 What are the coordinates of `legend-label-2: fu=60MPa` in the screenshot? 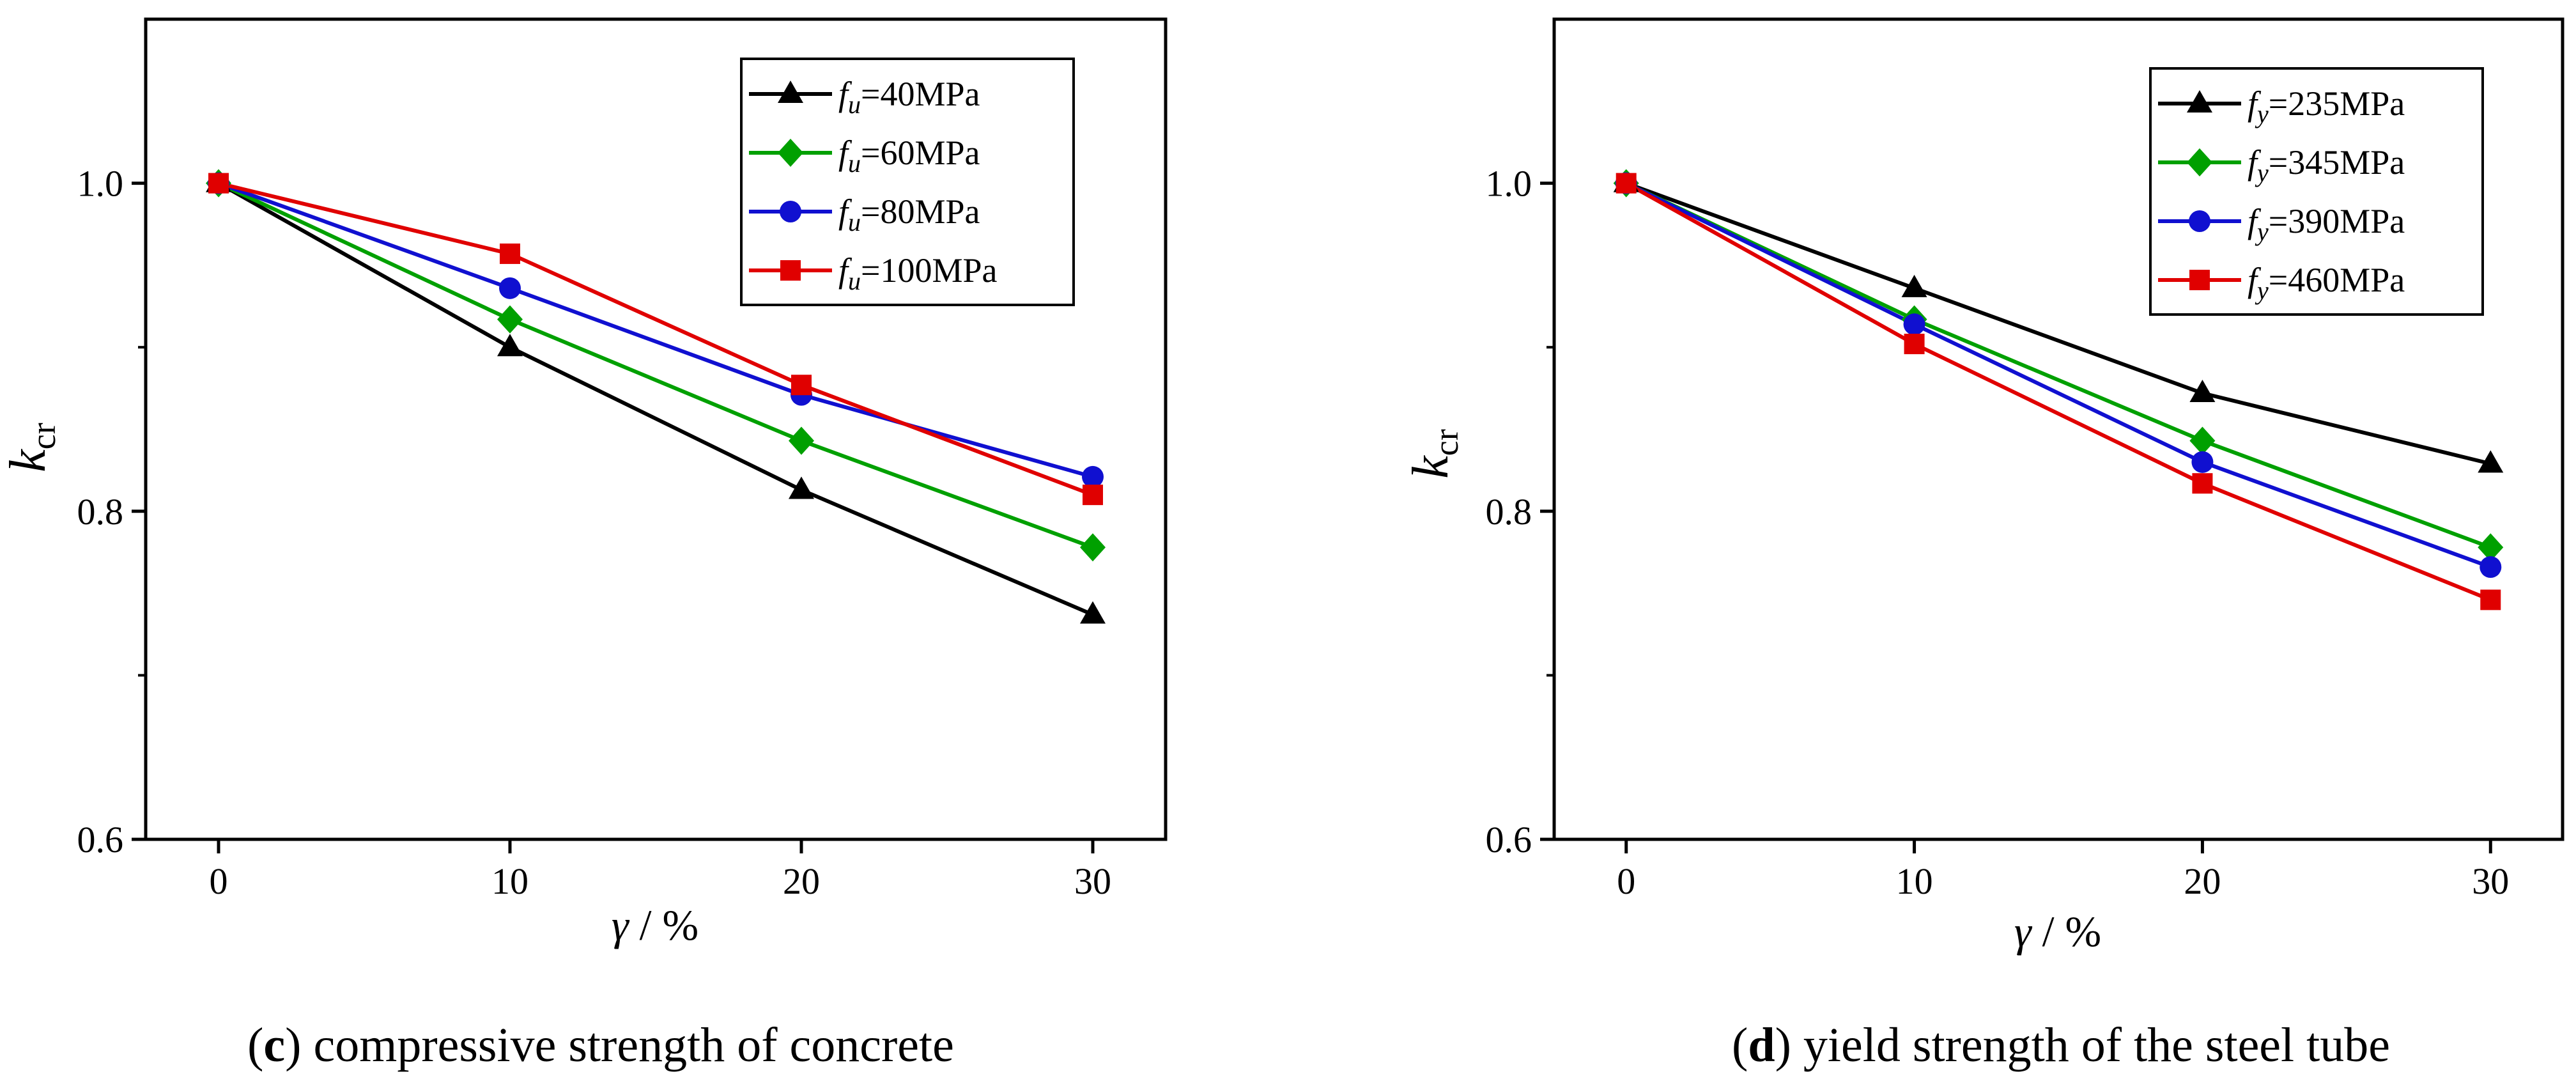 It's located at (909, 156).